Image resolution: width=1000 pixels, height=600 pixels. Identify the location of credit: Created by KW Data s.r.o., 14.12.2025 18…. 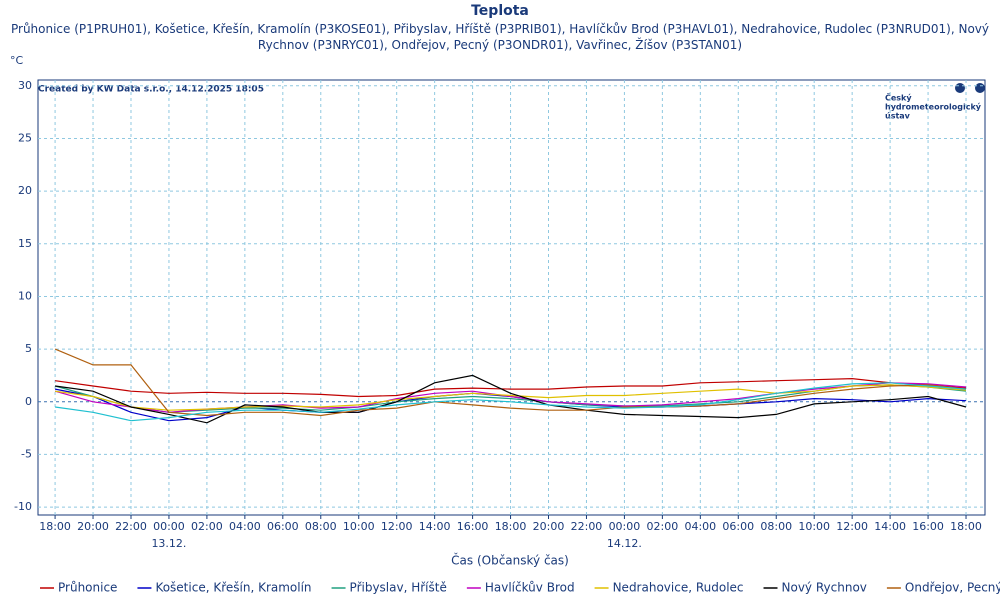
(151, 90).